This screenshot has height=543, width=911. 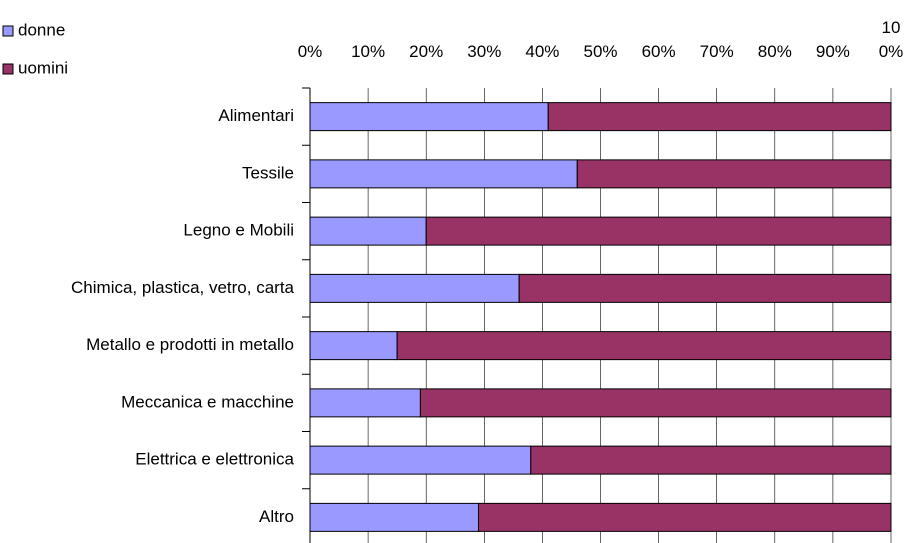 I want to click on category-label: Altro, so click(x=276, y=516).